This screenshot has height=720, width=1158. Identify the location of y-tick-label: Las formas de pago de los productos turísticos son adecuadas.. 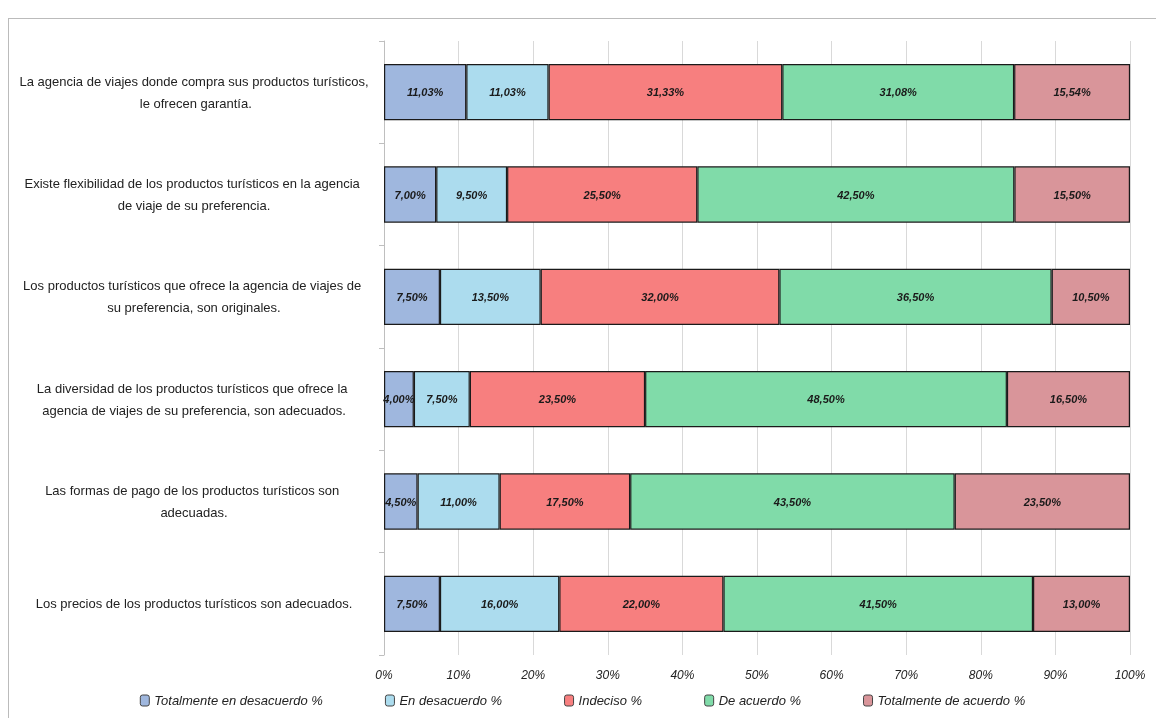
(194, 501).